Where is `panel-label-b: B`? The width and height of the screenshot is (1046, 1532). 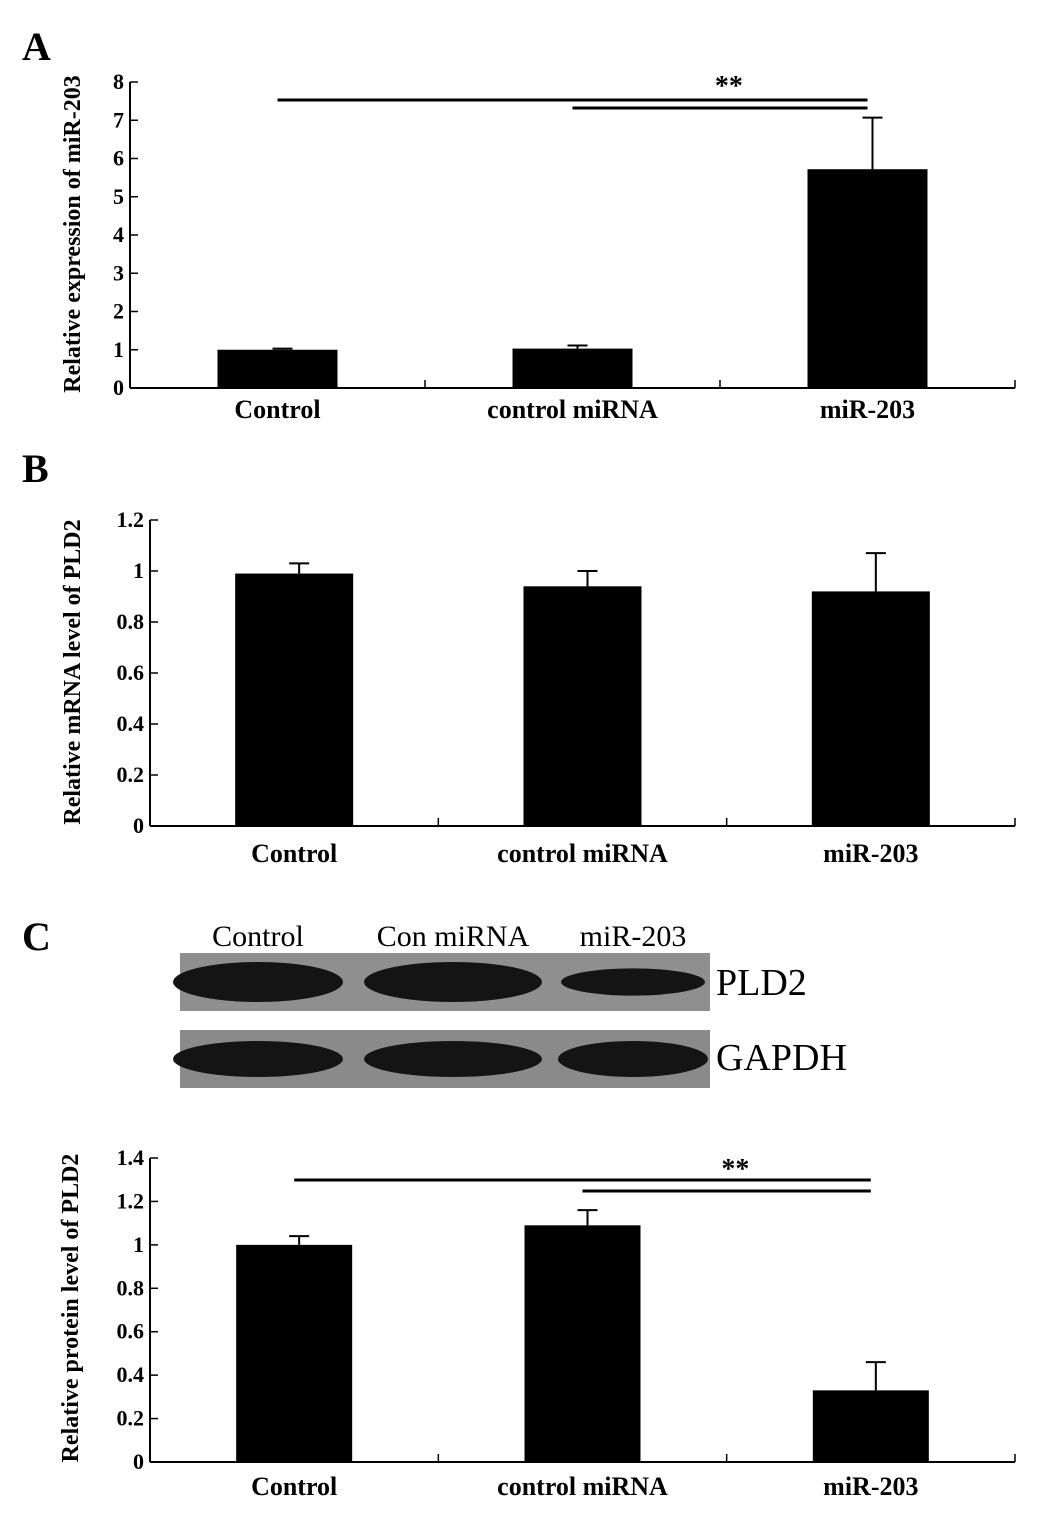
panel-label-b: B is located at coordinates (35, 468).